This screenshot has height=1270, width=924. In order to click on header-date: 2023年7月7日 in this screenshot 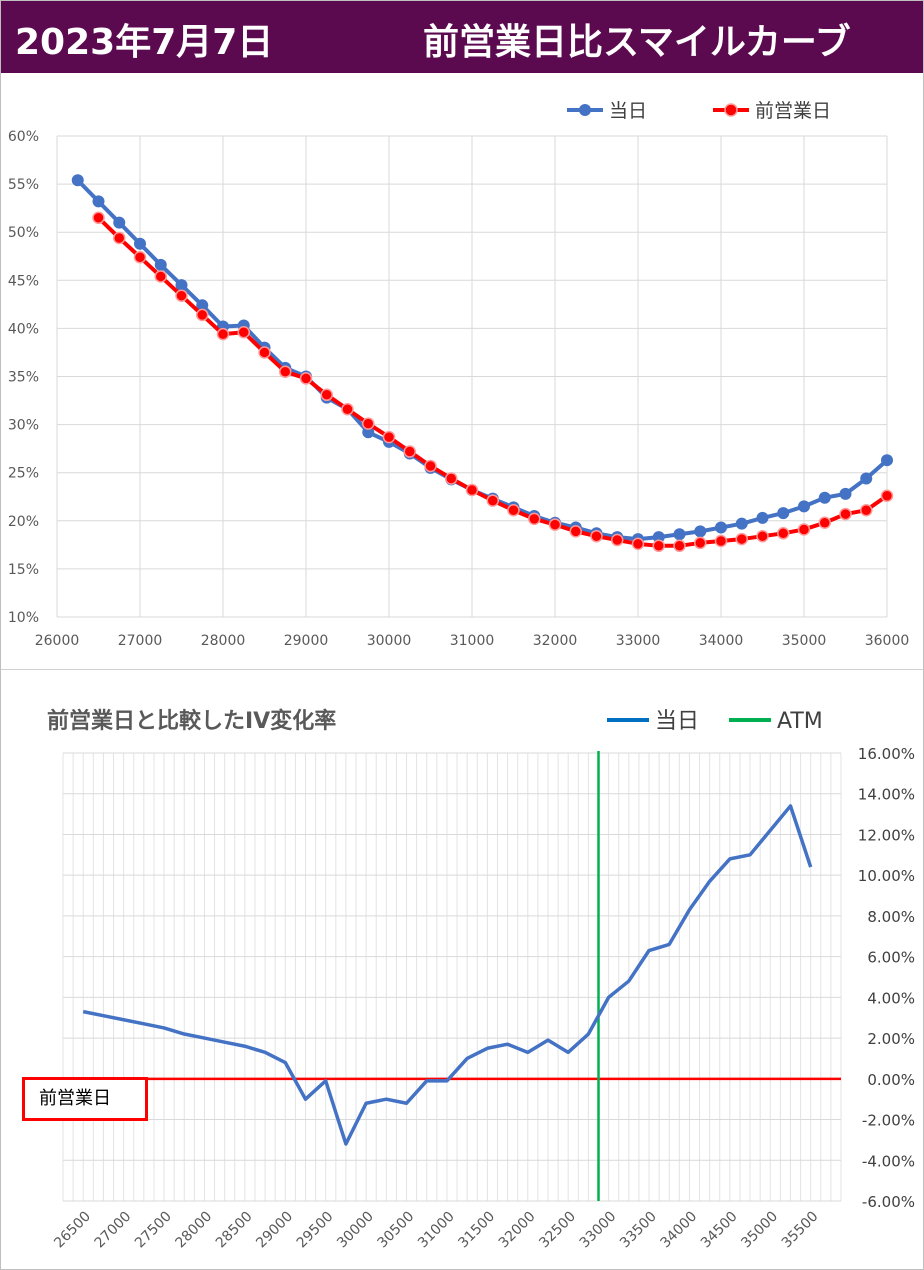, I will do `click(144, 42)`.